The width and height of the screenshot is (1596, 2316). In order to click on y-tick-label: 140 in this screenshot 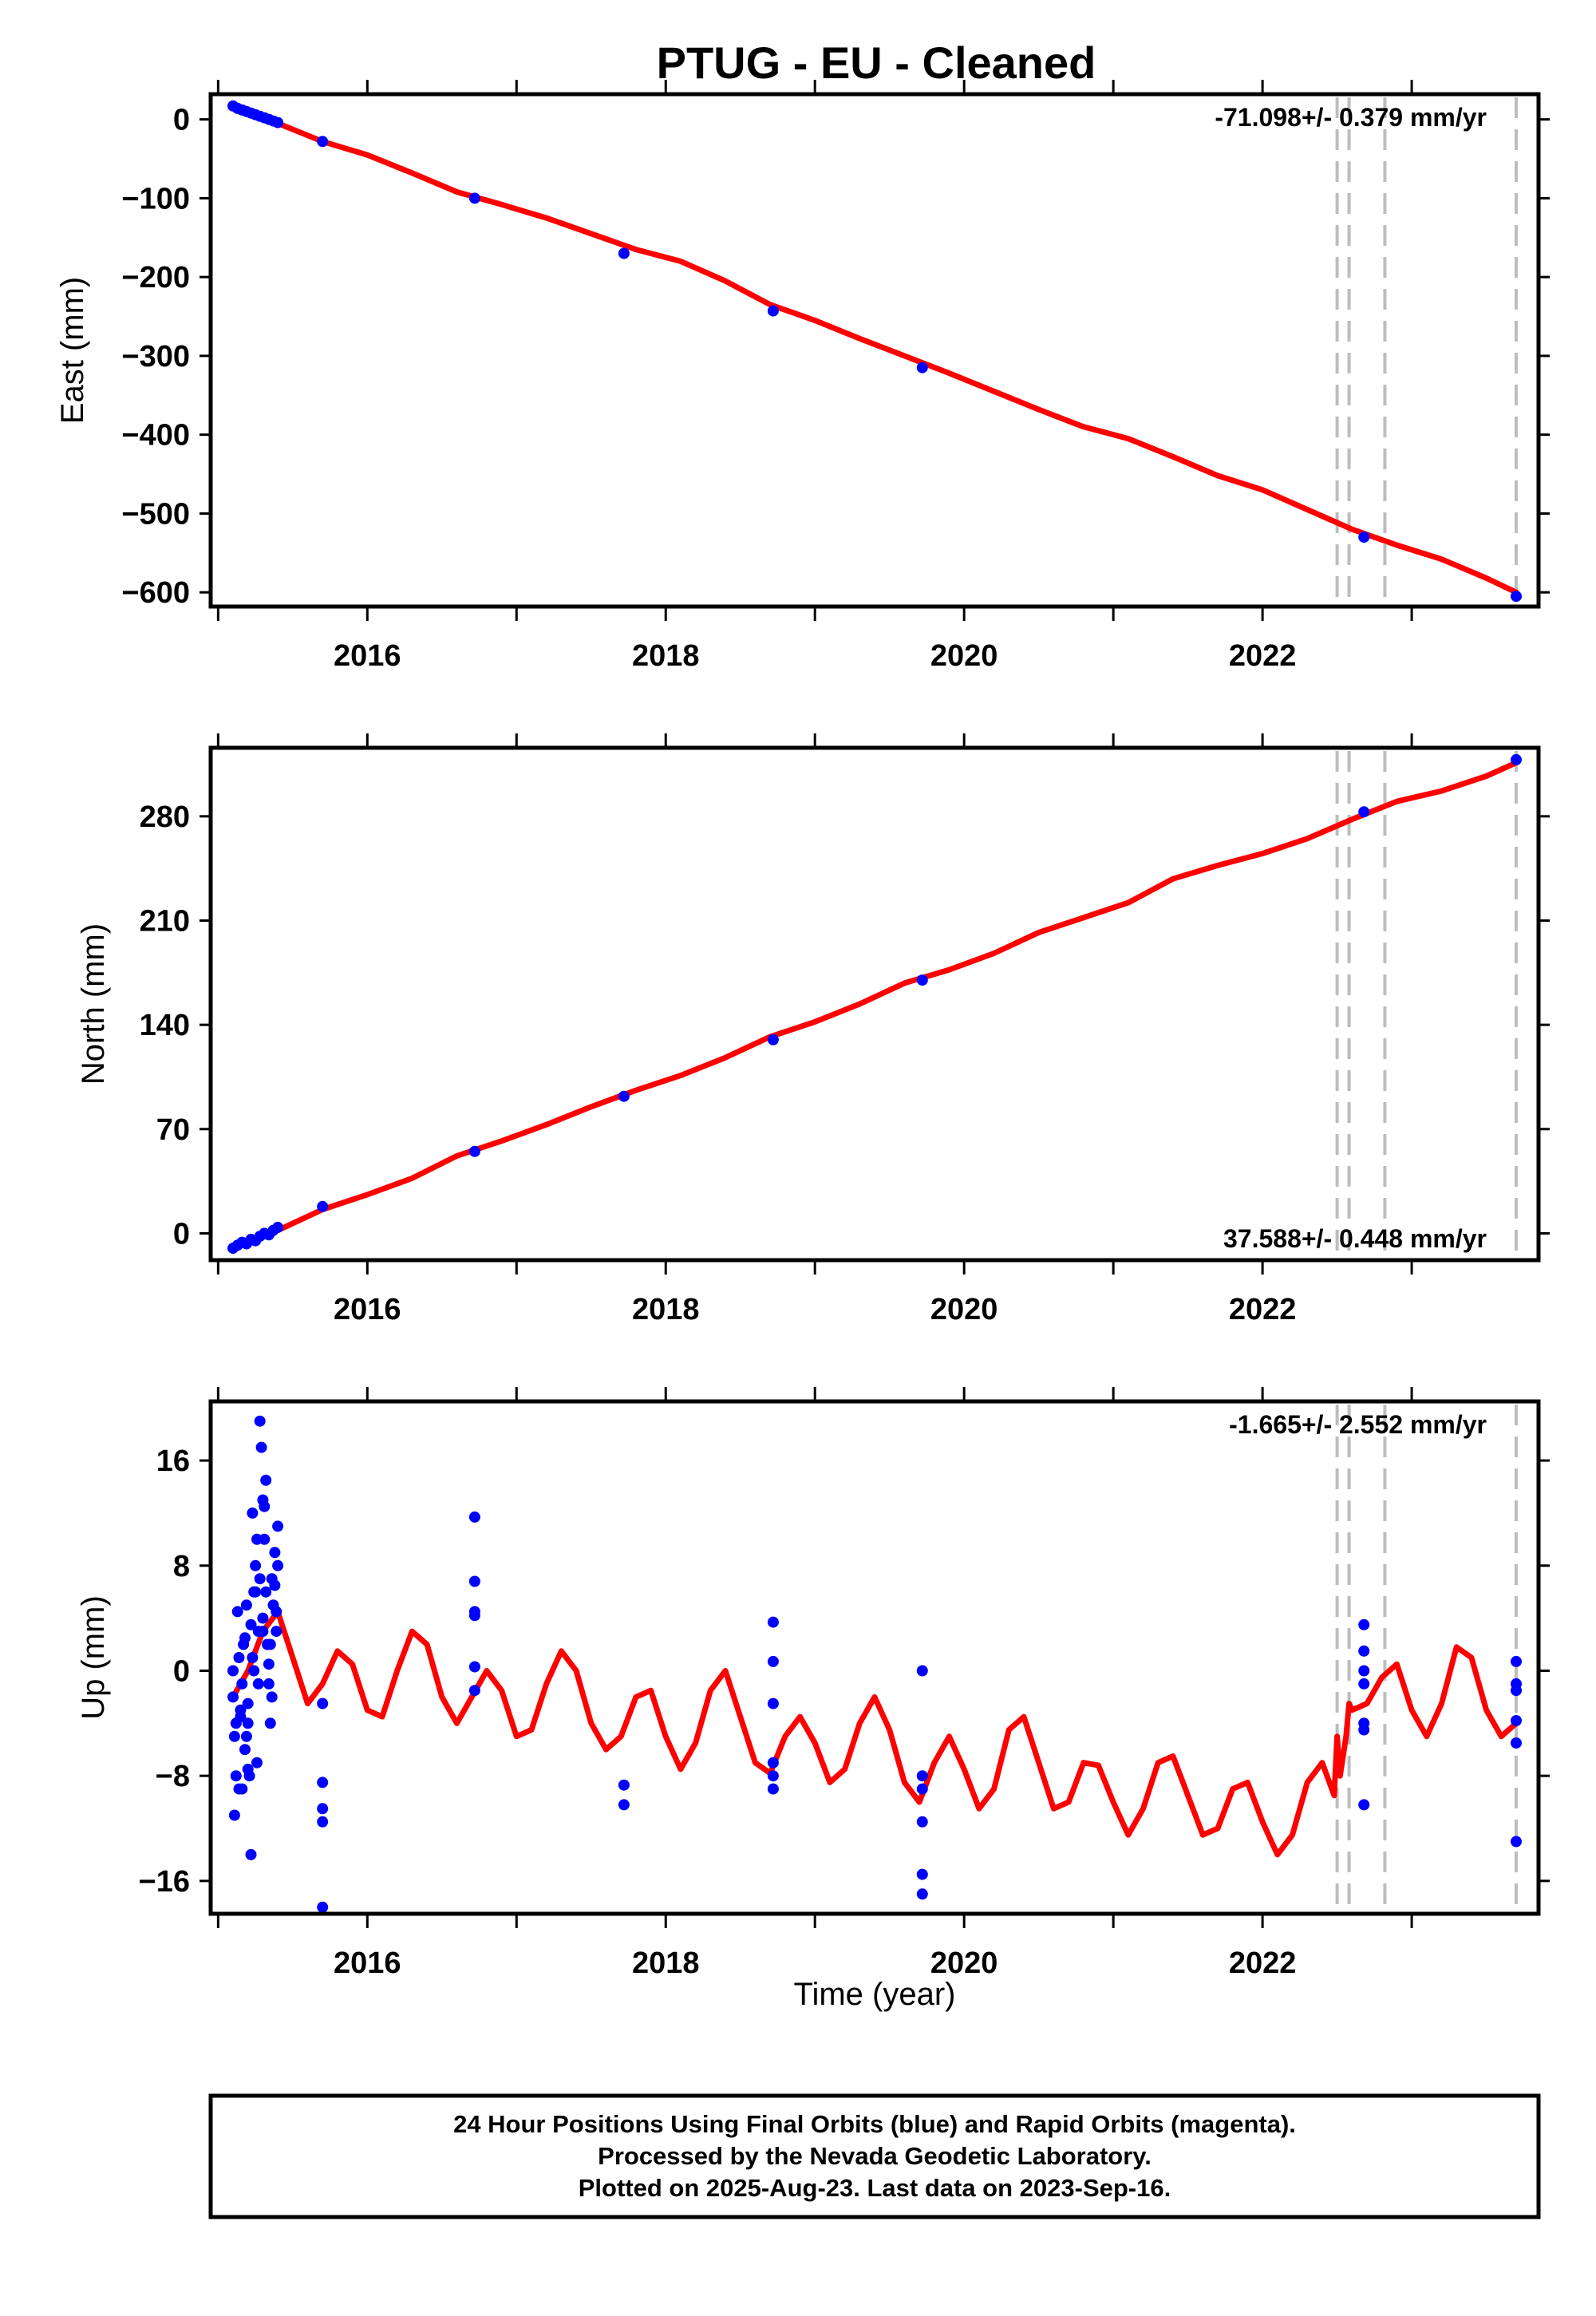, I will do `click(165, 1025)`.